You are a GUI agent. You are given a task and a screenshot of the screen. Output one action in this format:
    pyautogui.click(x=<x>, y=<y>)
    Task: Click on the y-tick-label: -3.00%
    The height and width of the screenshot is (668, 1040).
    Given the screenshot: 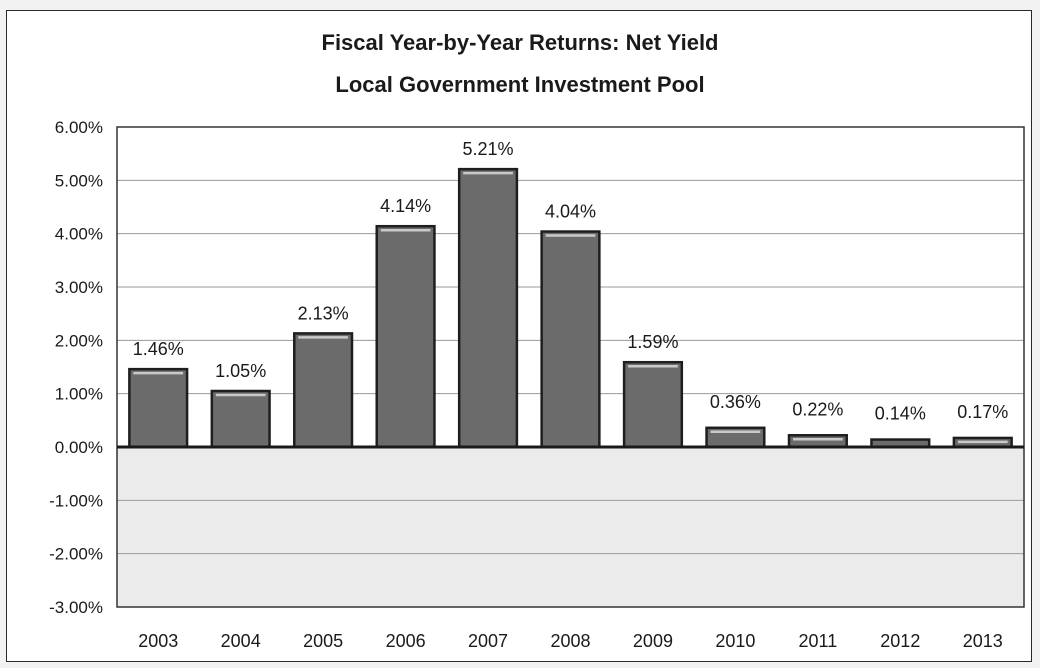 What is the action you would take?
    pyautogui.click(x=76, y=607)
    